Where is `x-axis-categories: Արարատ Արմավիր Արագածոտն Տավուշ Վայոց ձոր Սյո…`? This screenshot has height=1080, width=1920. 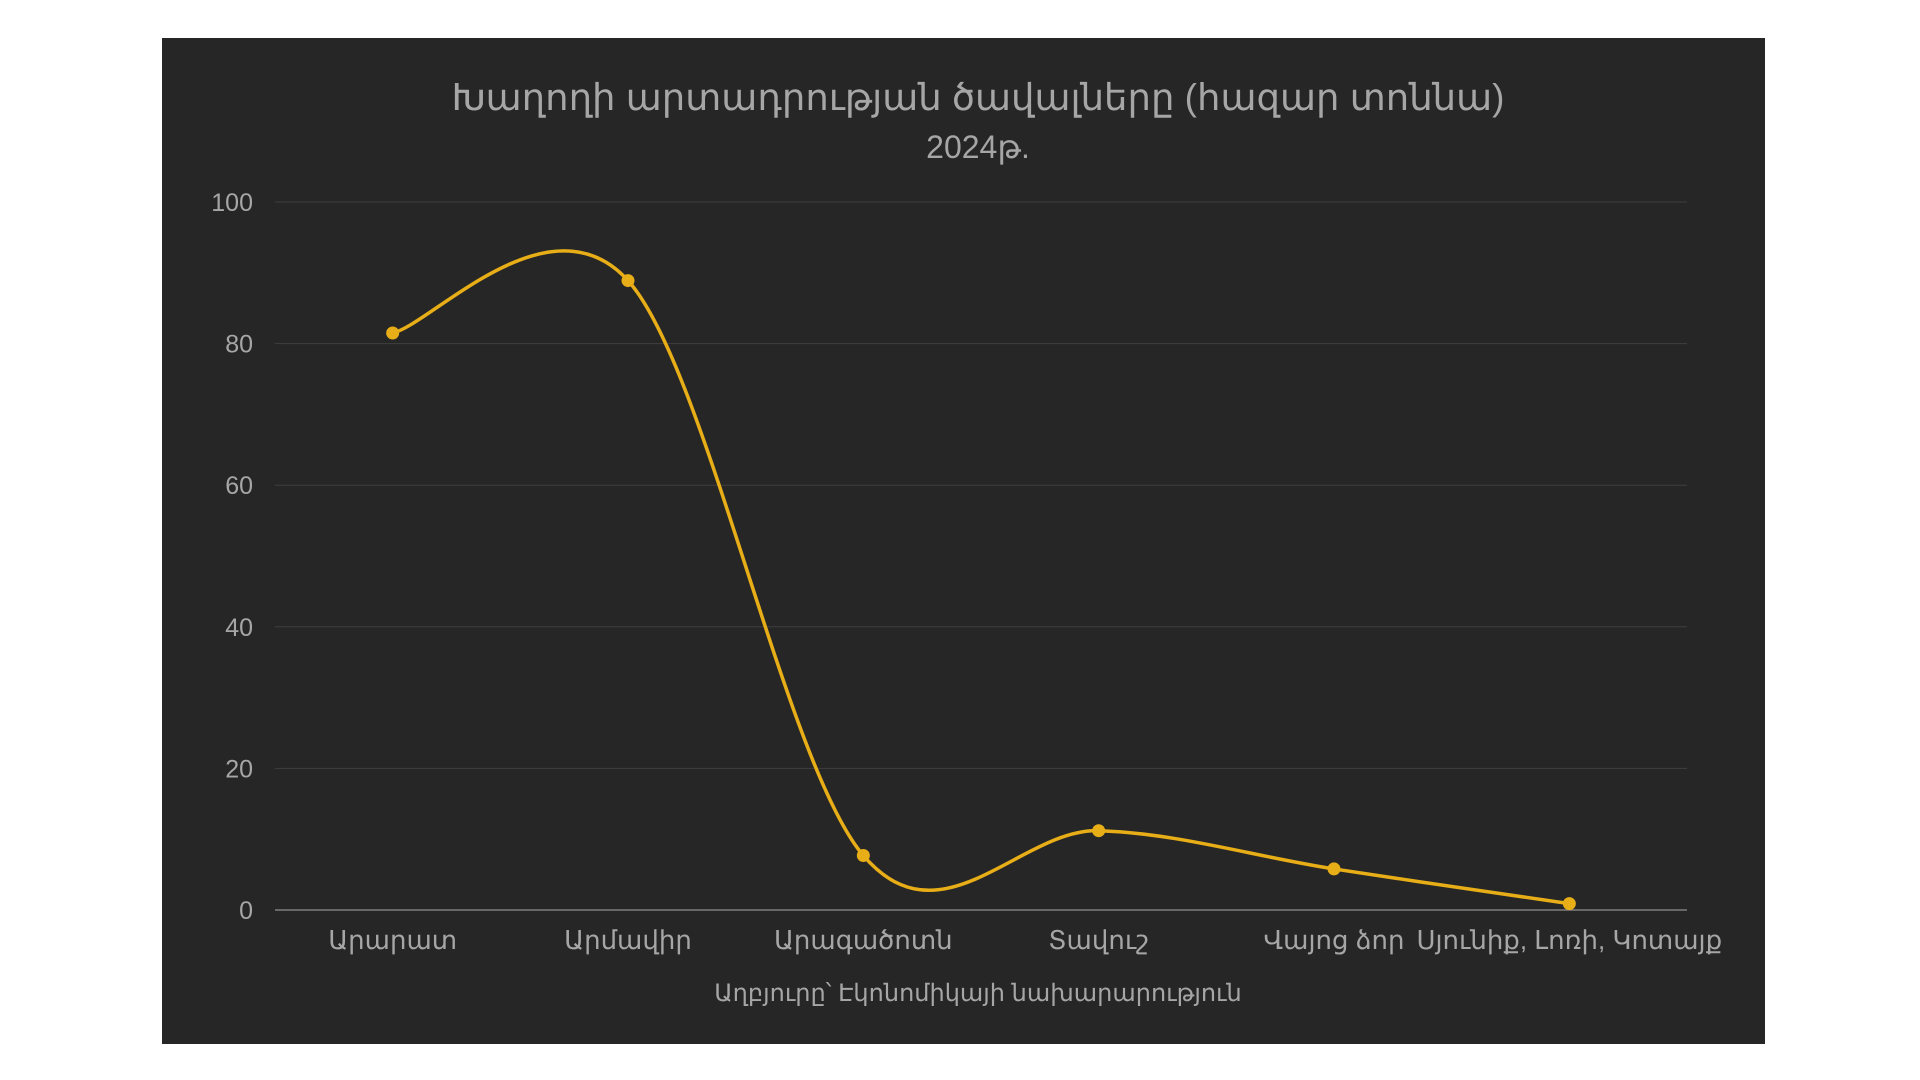 x-axis-categories: Արարատ Արմավիր Արագածոտն Տավուշ Վայոց ձոր Սյո… is located at coordinates (1025, 940).